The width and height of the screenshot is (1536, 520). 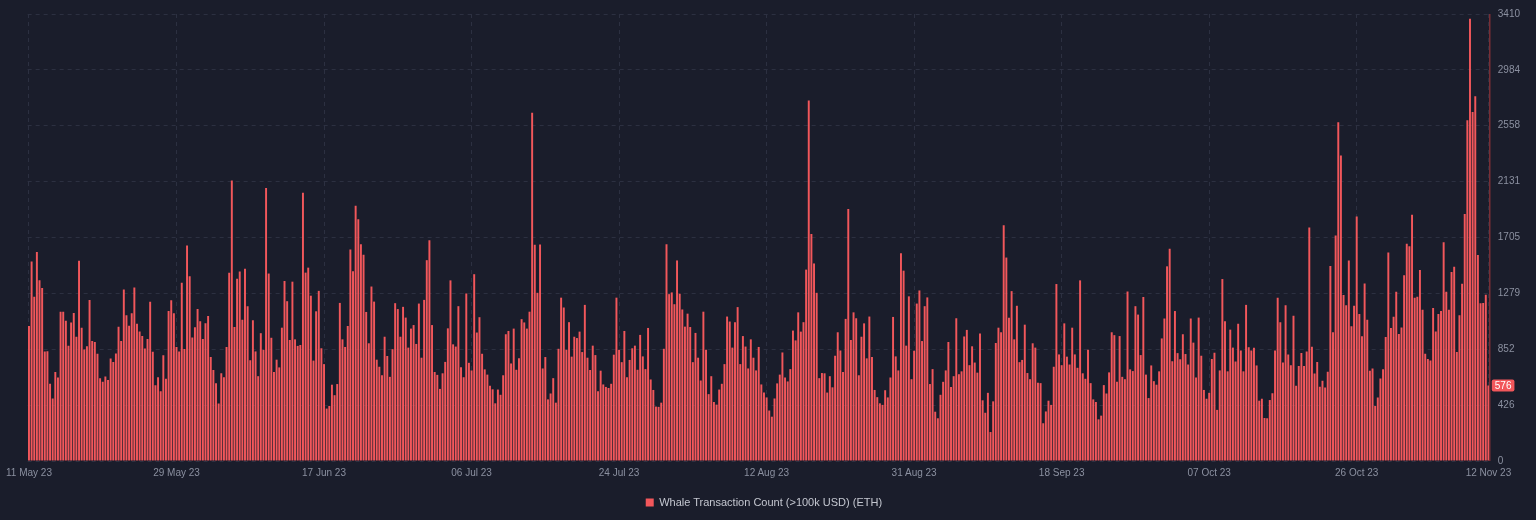 I want to click on x-tick-label: 12 Nov 23, so click(x=1488, y=472).